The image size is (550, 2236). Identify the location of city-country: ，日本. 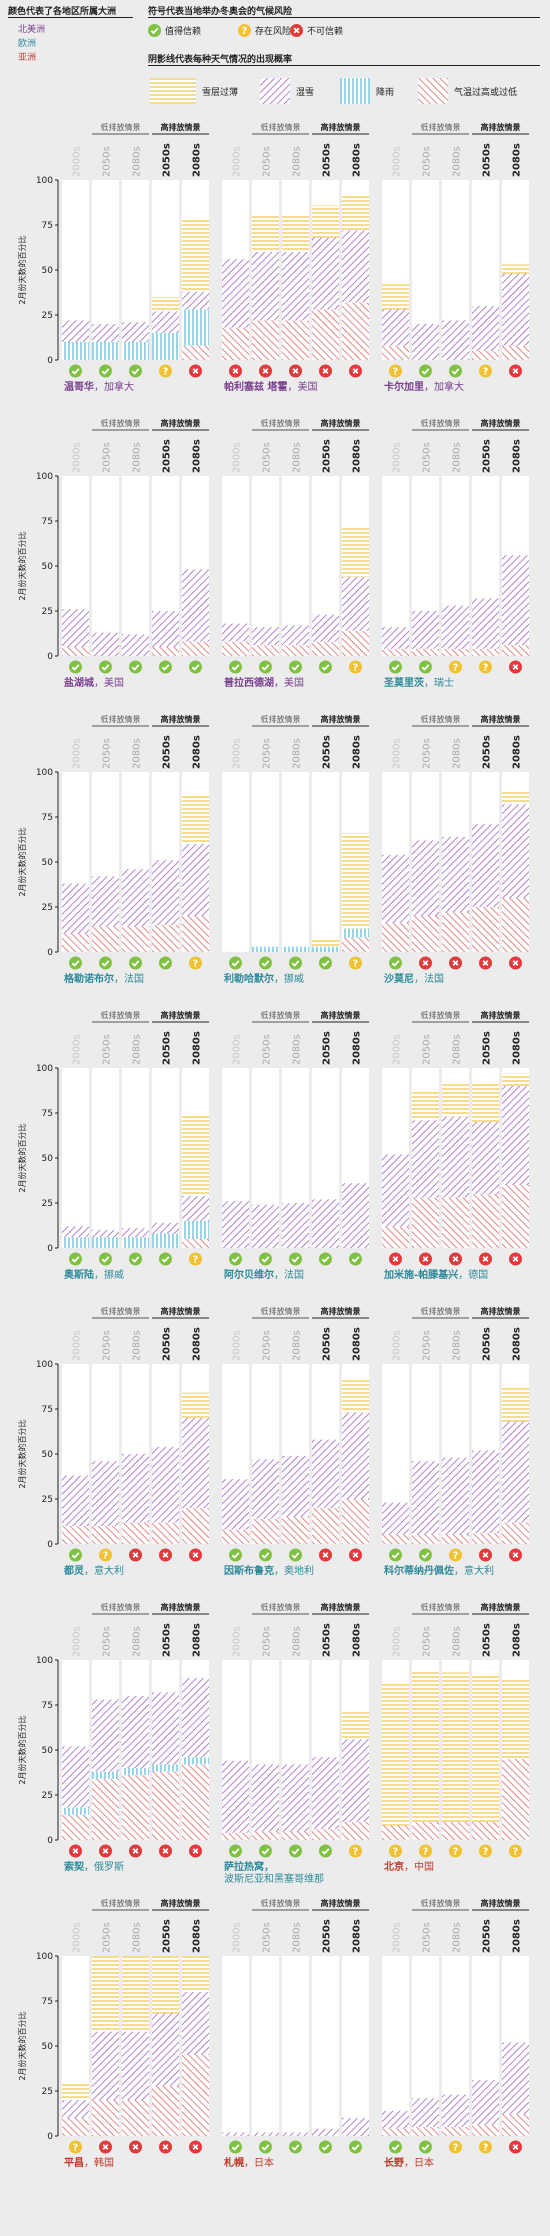
(259, 2162).